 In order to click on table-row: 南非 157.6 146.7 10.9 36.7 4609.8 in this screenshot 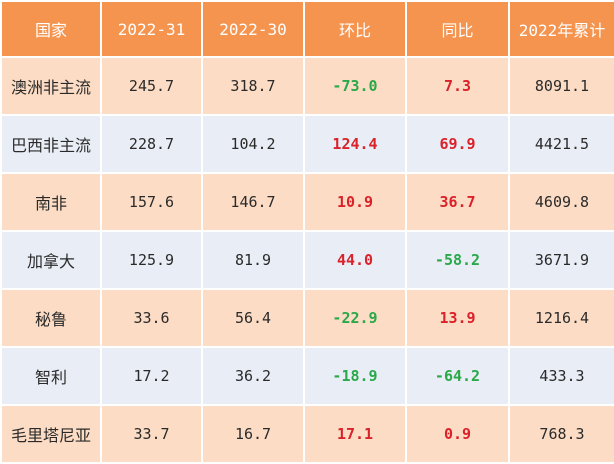, I will do `click(307, 202)`.